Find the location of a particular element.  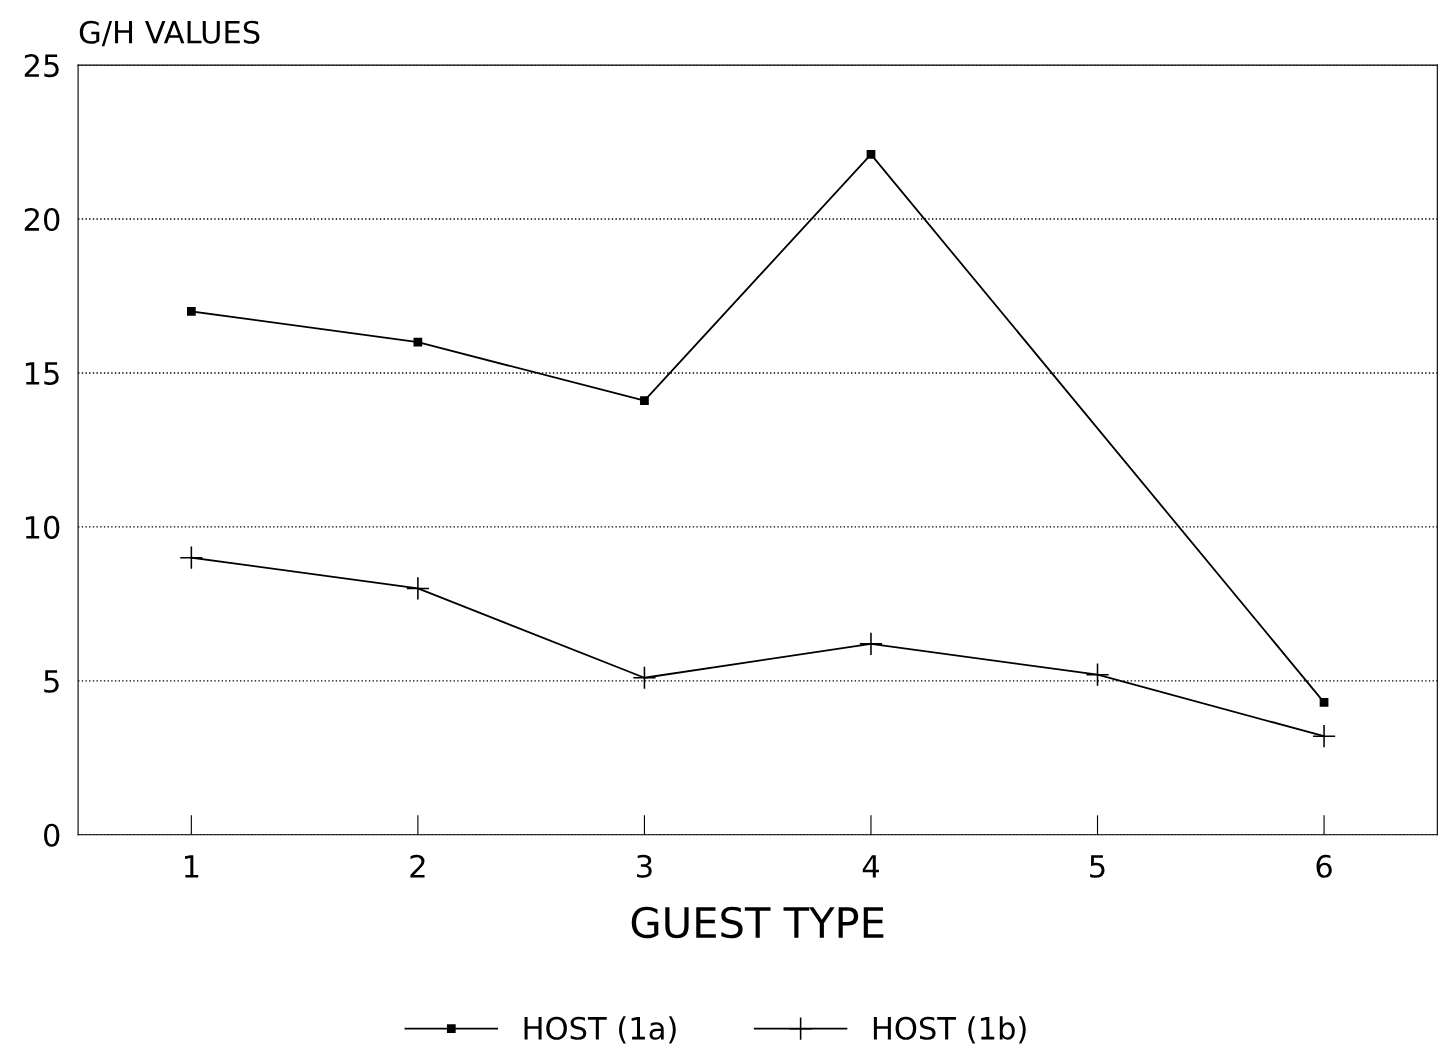

x-tick-label: 1 is located at coordinates (191, 866).